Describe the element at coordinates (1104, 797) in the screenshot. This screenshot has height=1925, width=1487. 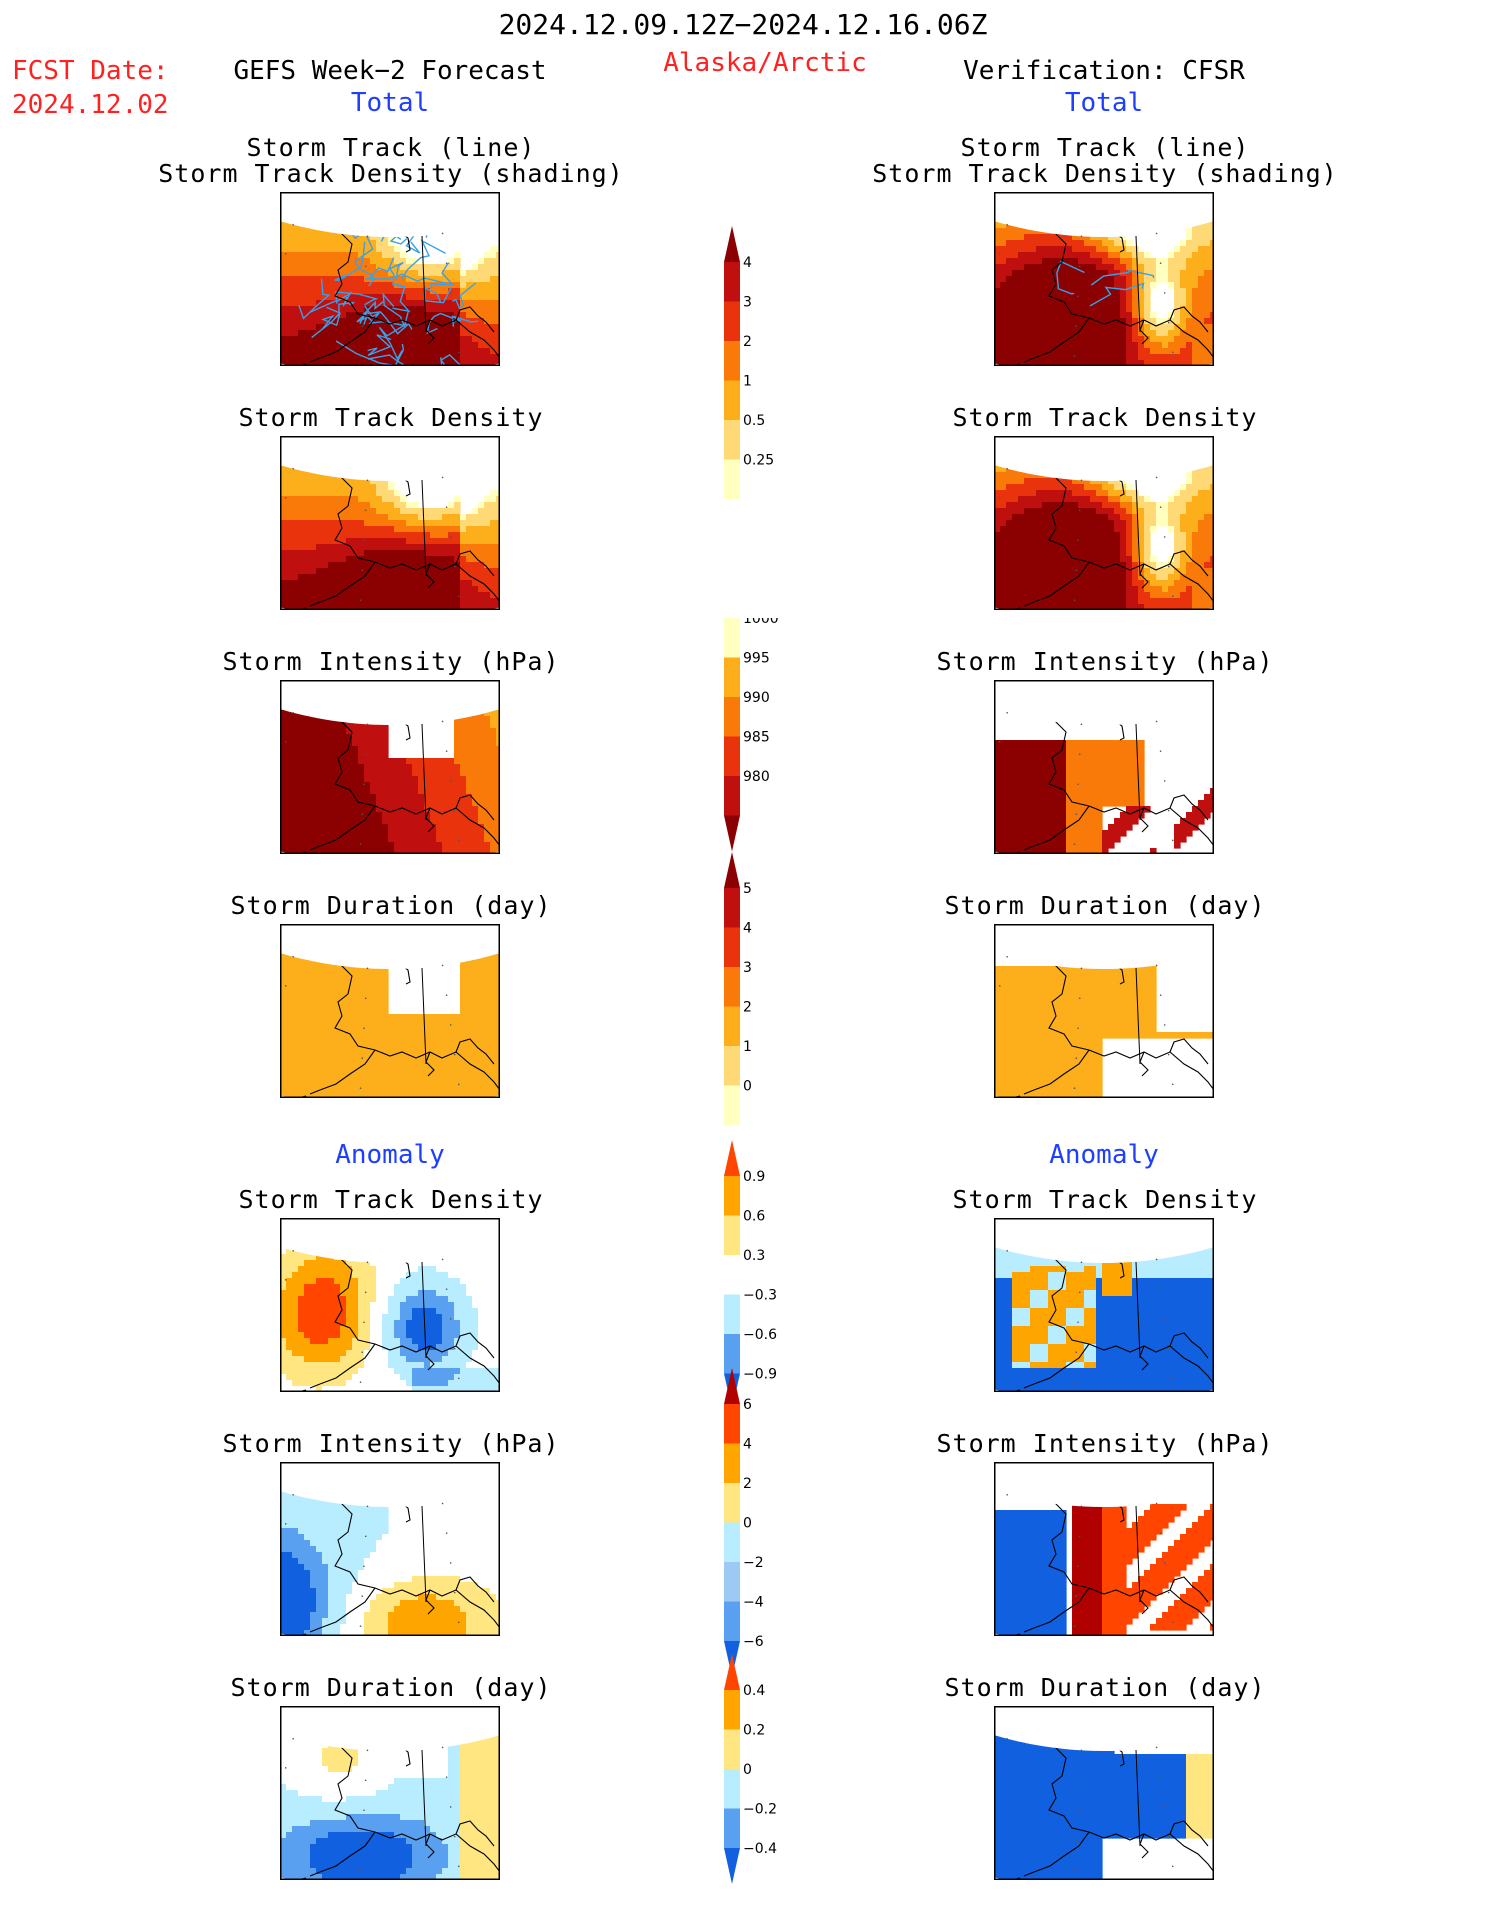
I see `obs-intensity-shading` at that location.